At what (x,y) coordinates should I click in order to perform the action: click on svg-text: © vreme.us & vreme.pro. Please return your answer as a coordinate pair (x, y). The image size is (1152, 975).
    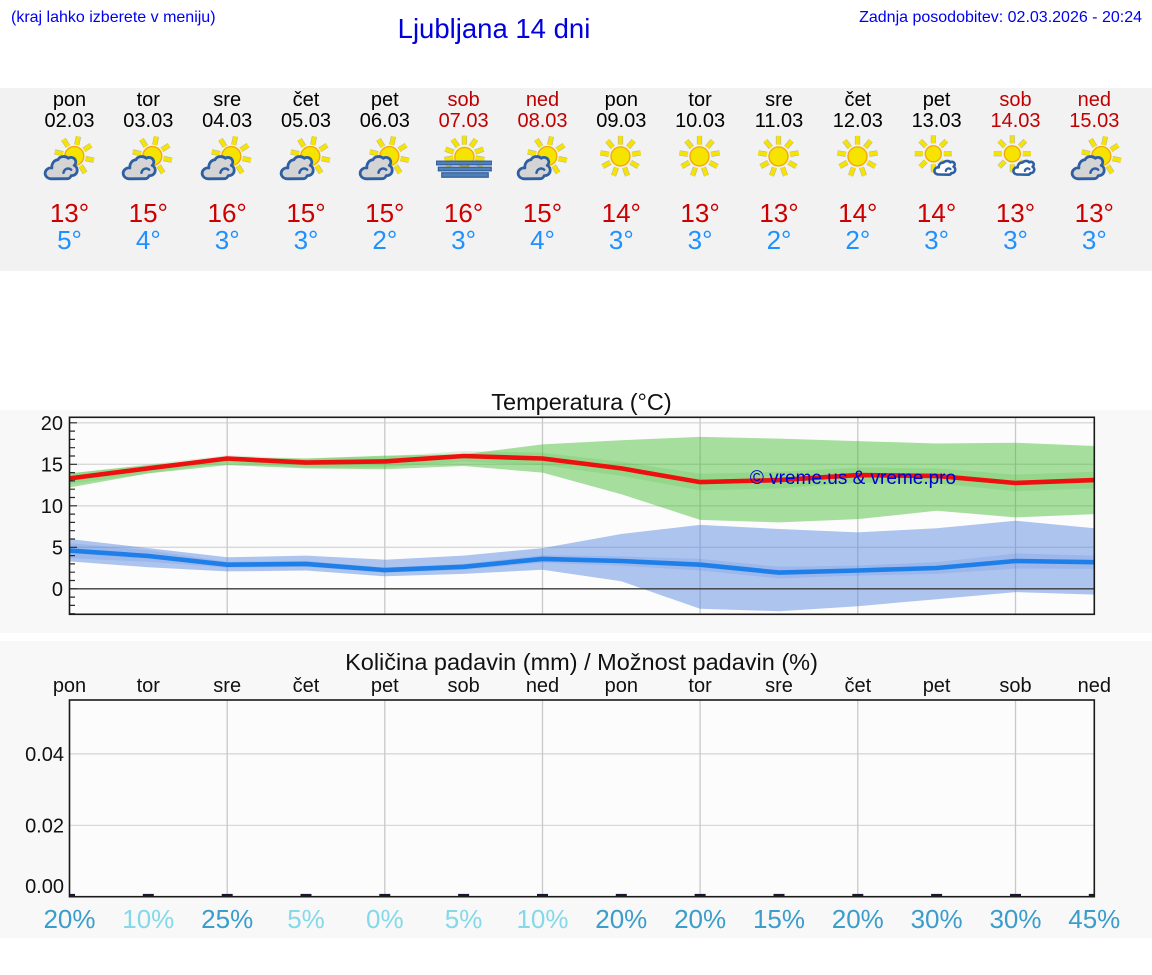
    Looking at the image, I should click on (853, 478).